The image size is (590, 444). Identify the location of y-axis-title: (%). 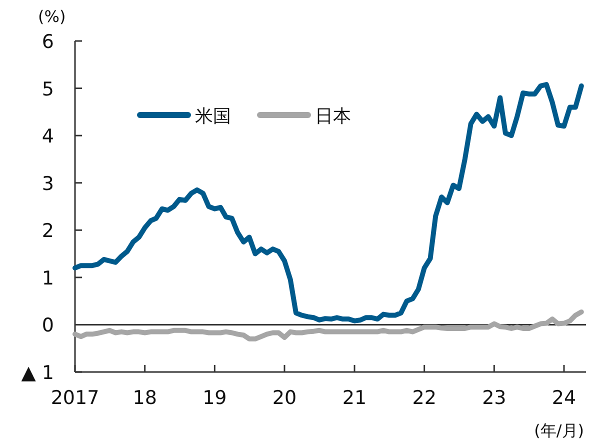
(52, 16).